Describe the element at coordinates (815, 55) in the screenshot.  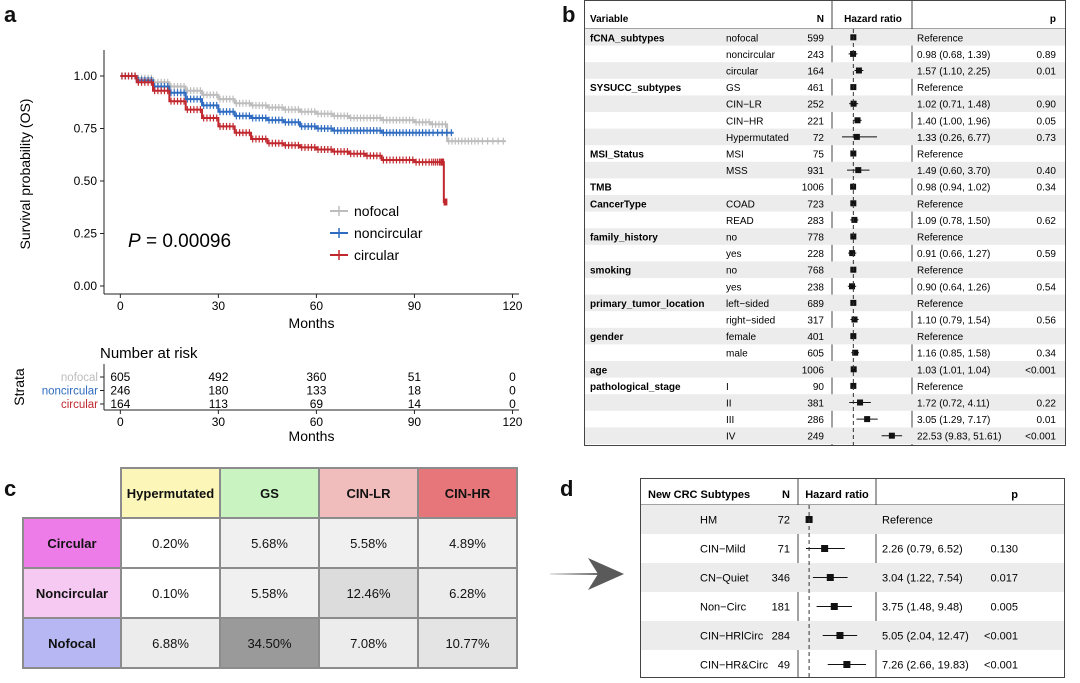
I see `row-n: 243` at that location.